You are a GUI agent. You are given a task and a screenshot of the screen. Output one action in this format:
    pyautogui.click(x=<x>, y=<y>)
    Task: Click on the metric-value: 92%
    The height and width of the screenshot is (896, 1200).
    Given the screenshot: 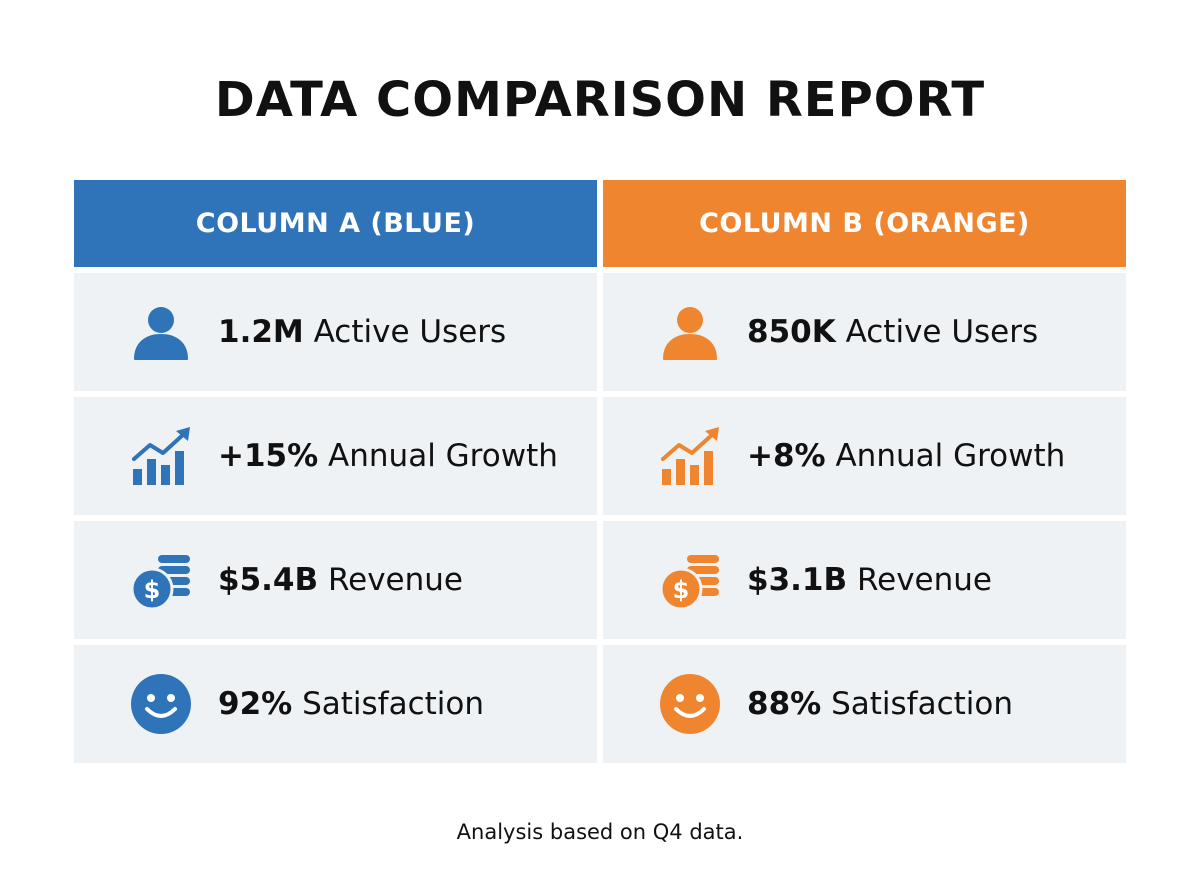 What is the action you would take?
    pyautogui.click(x=255, y=704)
    